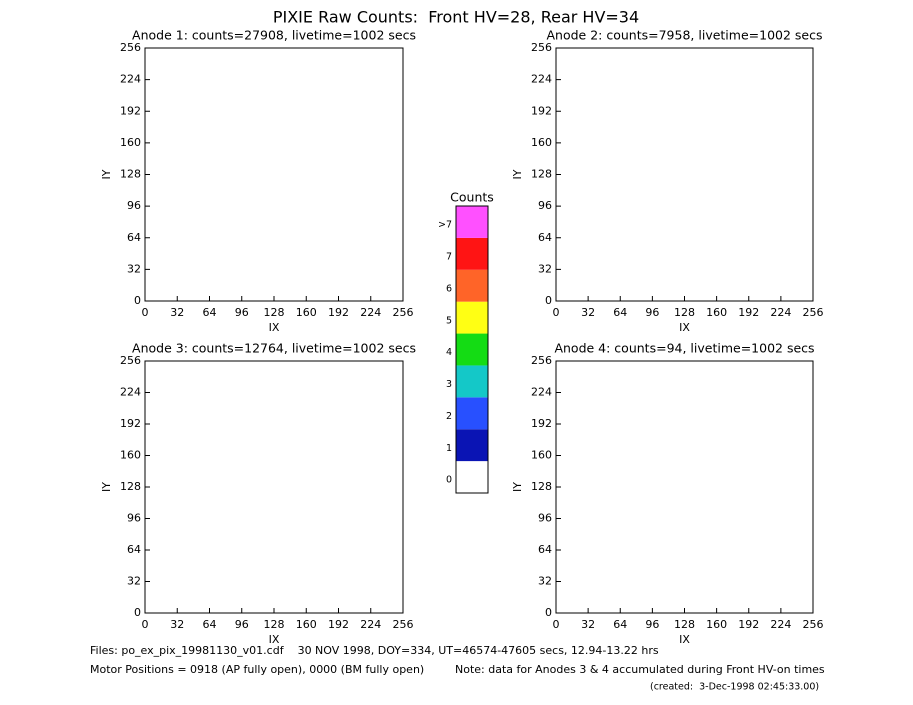  What do you see at coordinates (449, 352) in the screenshot?
I see `colorbar-label: 4` at bounding box center [449, 352].